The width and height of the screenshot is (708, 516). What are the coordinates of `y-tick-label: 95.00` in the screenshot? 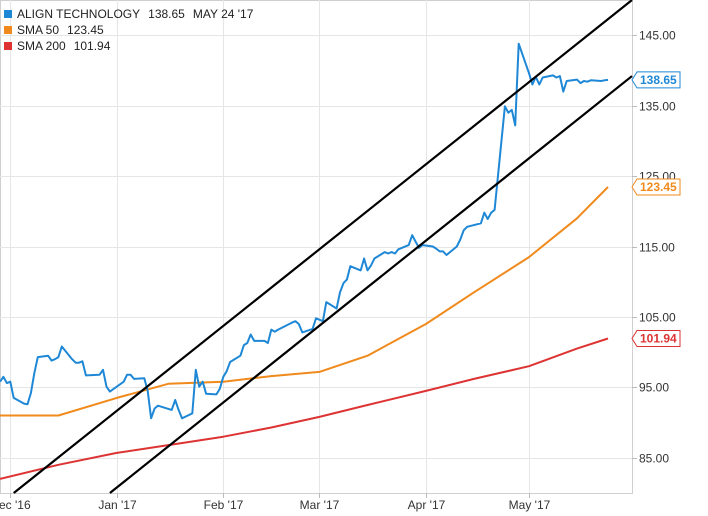 It's located at (654, 388).